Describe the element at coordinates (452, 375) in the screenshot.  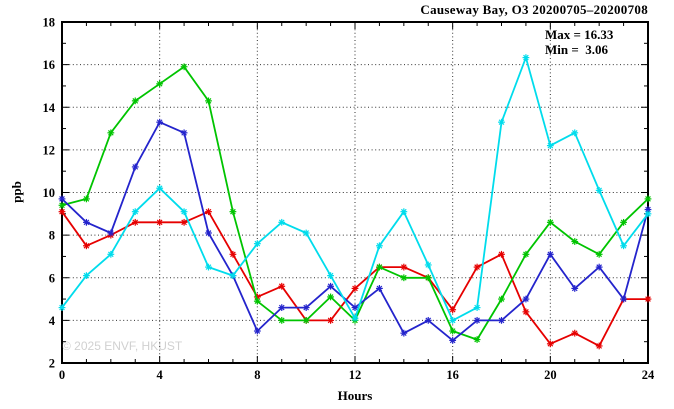
I see `x-tick-label-16: 16` at that location.